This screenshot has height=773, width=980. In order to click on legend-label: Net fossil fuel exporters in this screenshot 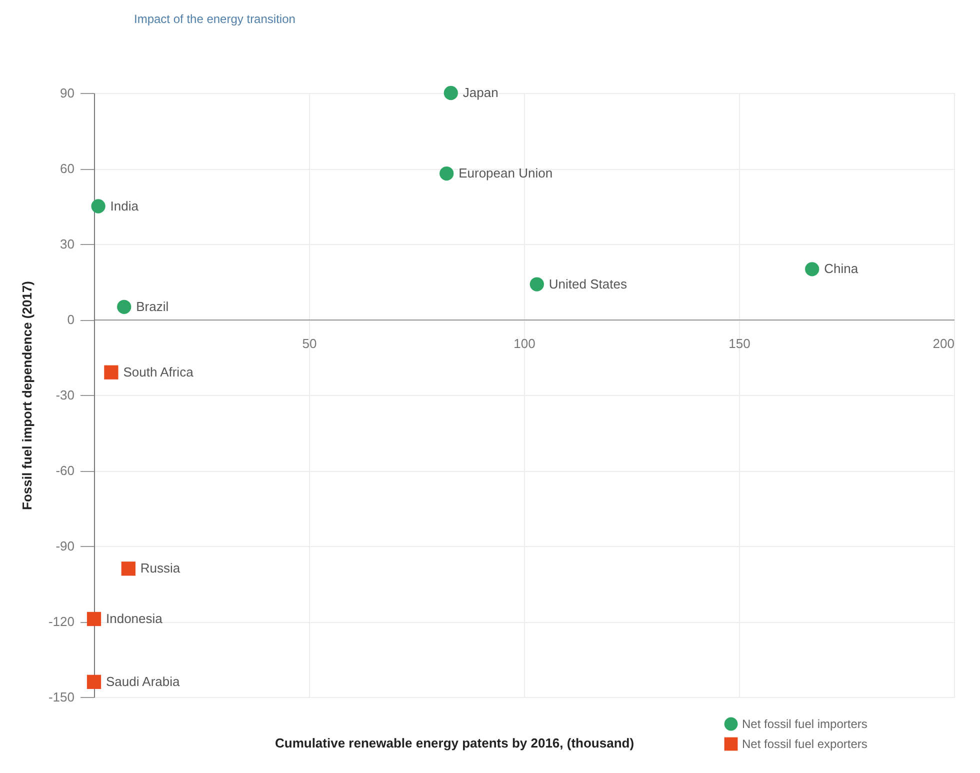, I will do `click(805, 744)`.